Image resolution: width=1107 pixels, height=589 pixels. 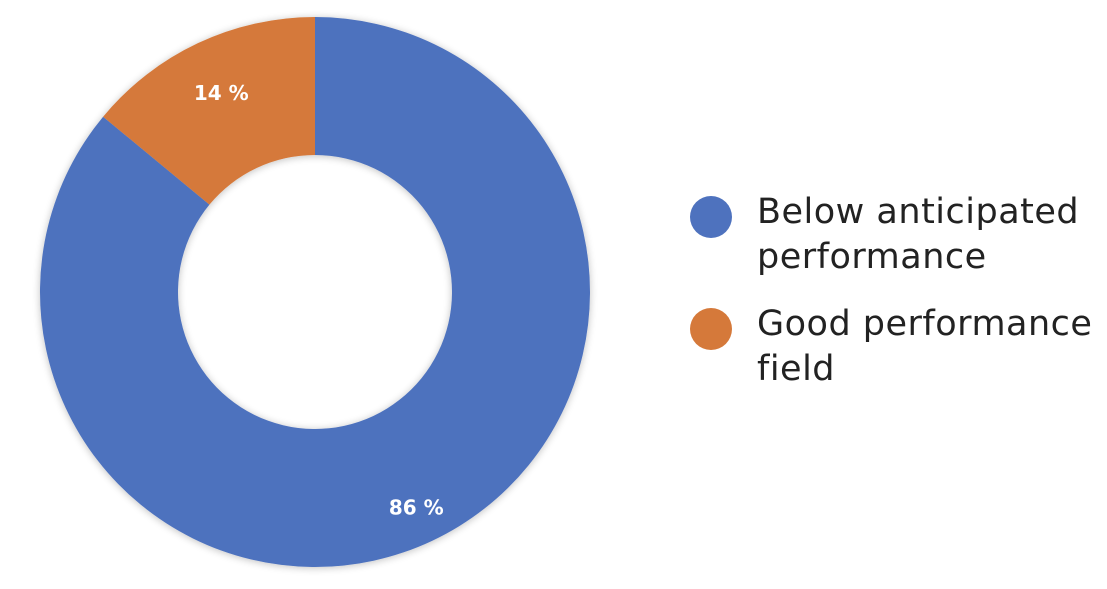 What do you see at coordinates (711, 217) in the screenshot?
I see `legend-swatch-below-anticipated` at bounding box center [711, 217].